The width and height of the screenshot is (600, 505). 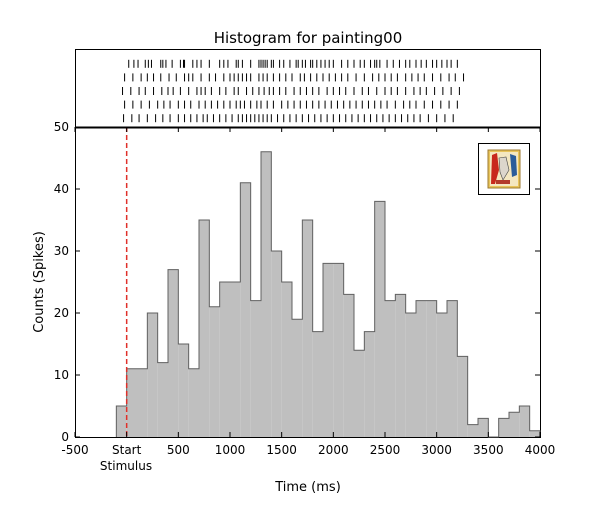 What do you see at coordinates (74, 450) in the screenshot?
I see `x-tick-label: -500` at bounding box center [74, 450].